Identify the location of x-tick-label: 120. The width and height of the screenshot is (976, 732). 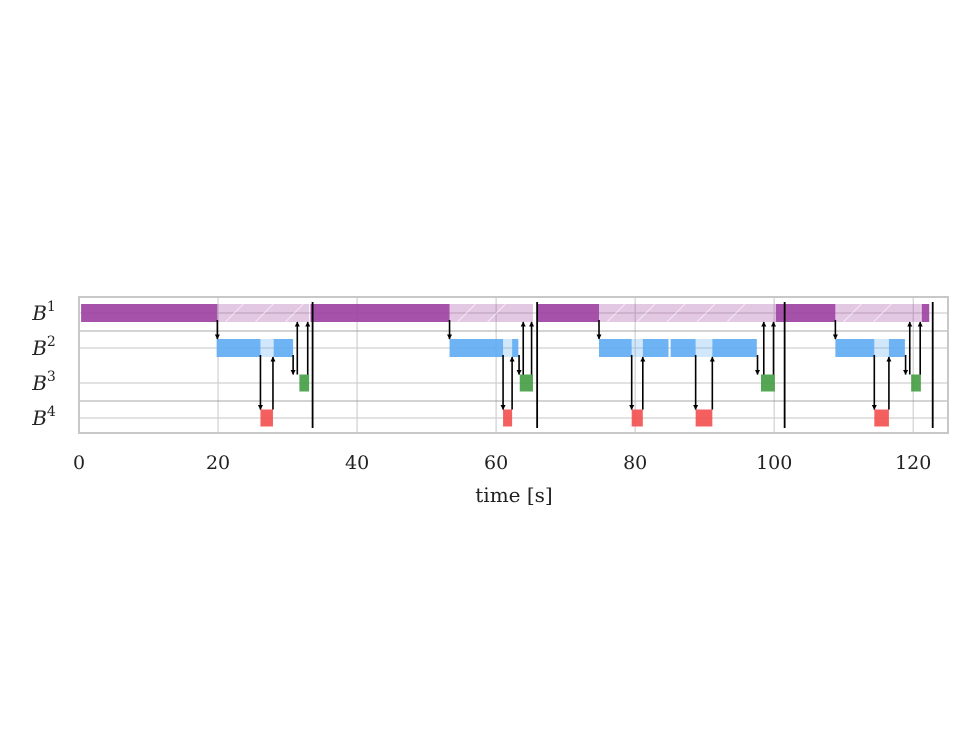
(913, 463).